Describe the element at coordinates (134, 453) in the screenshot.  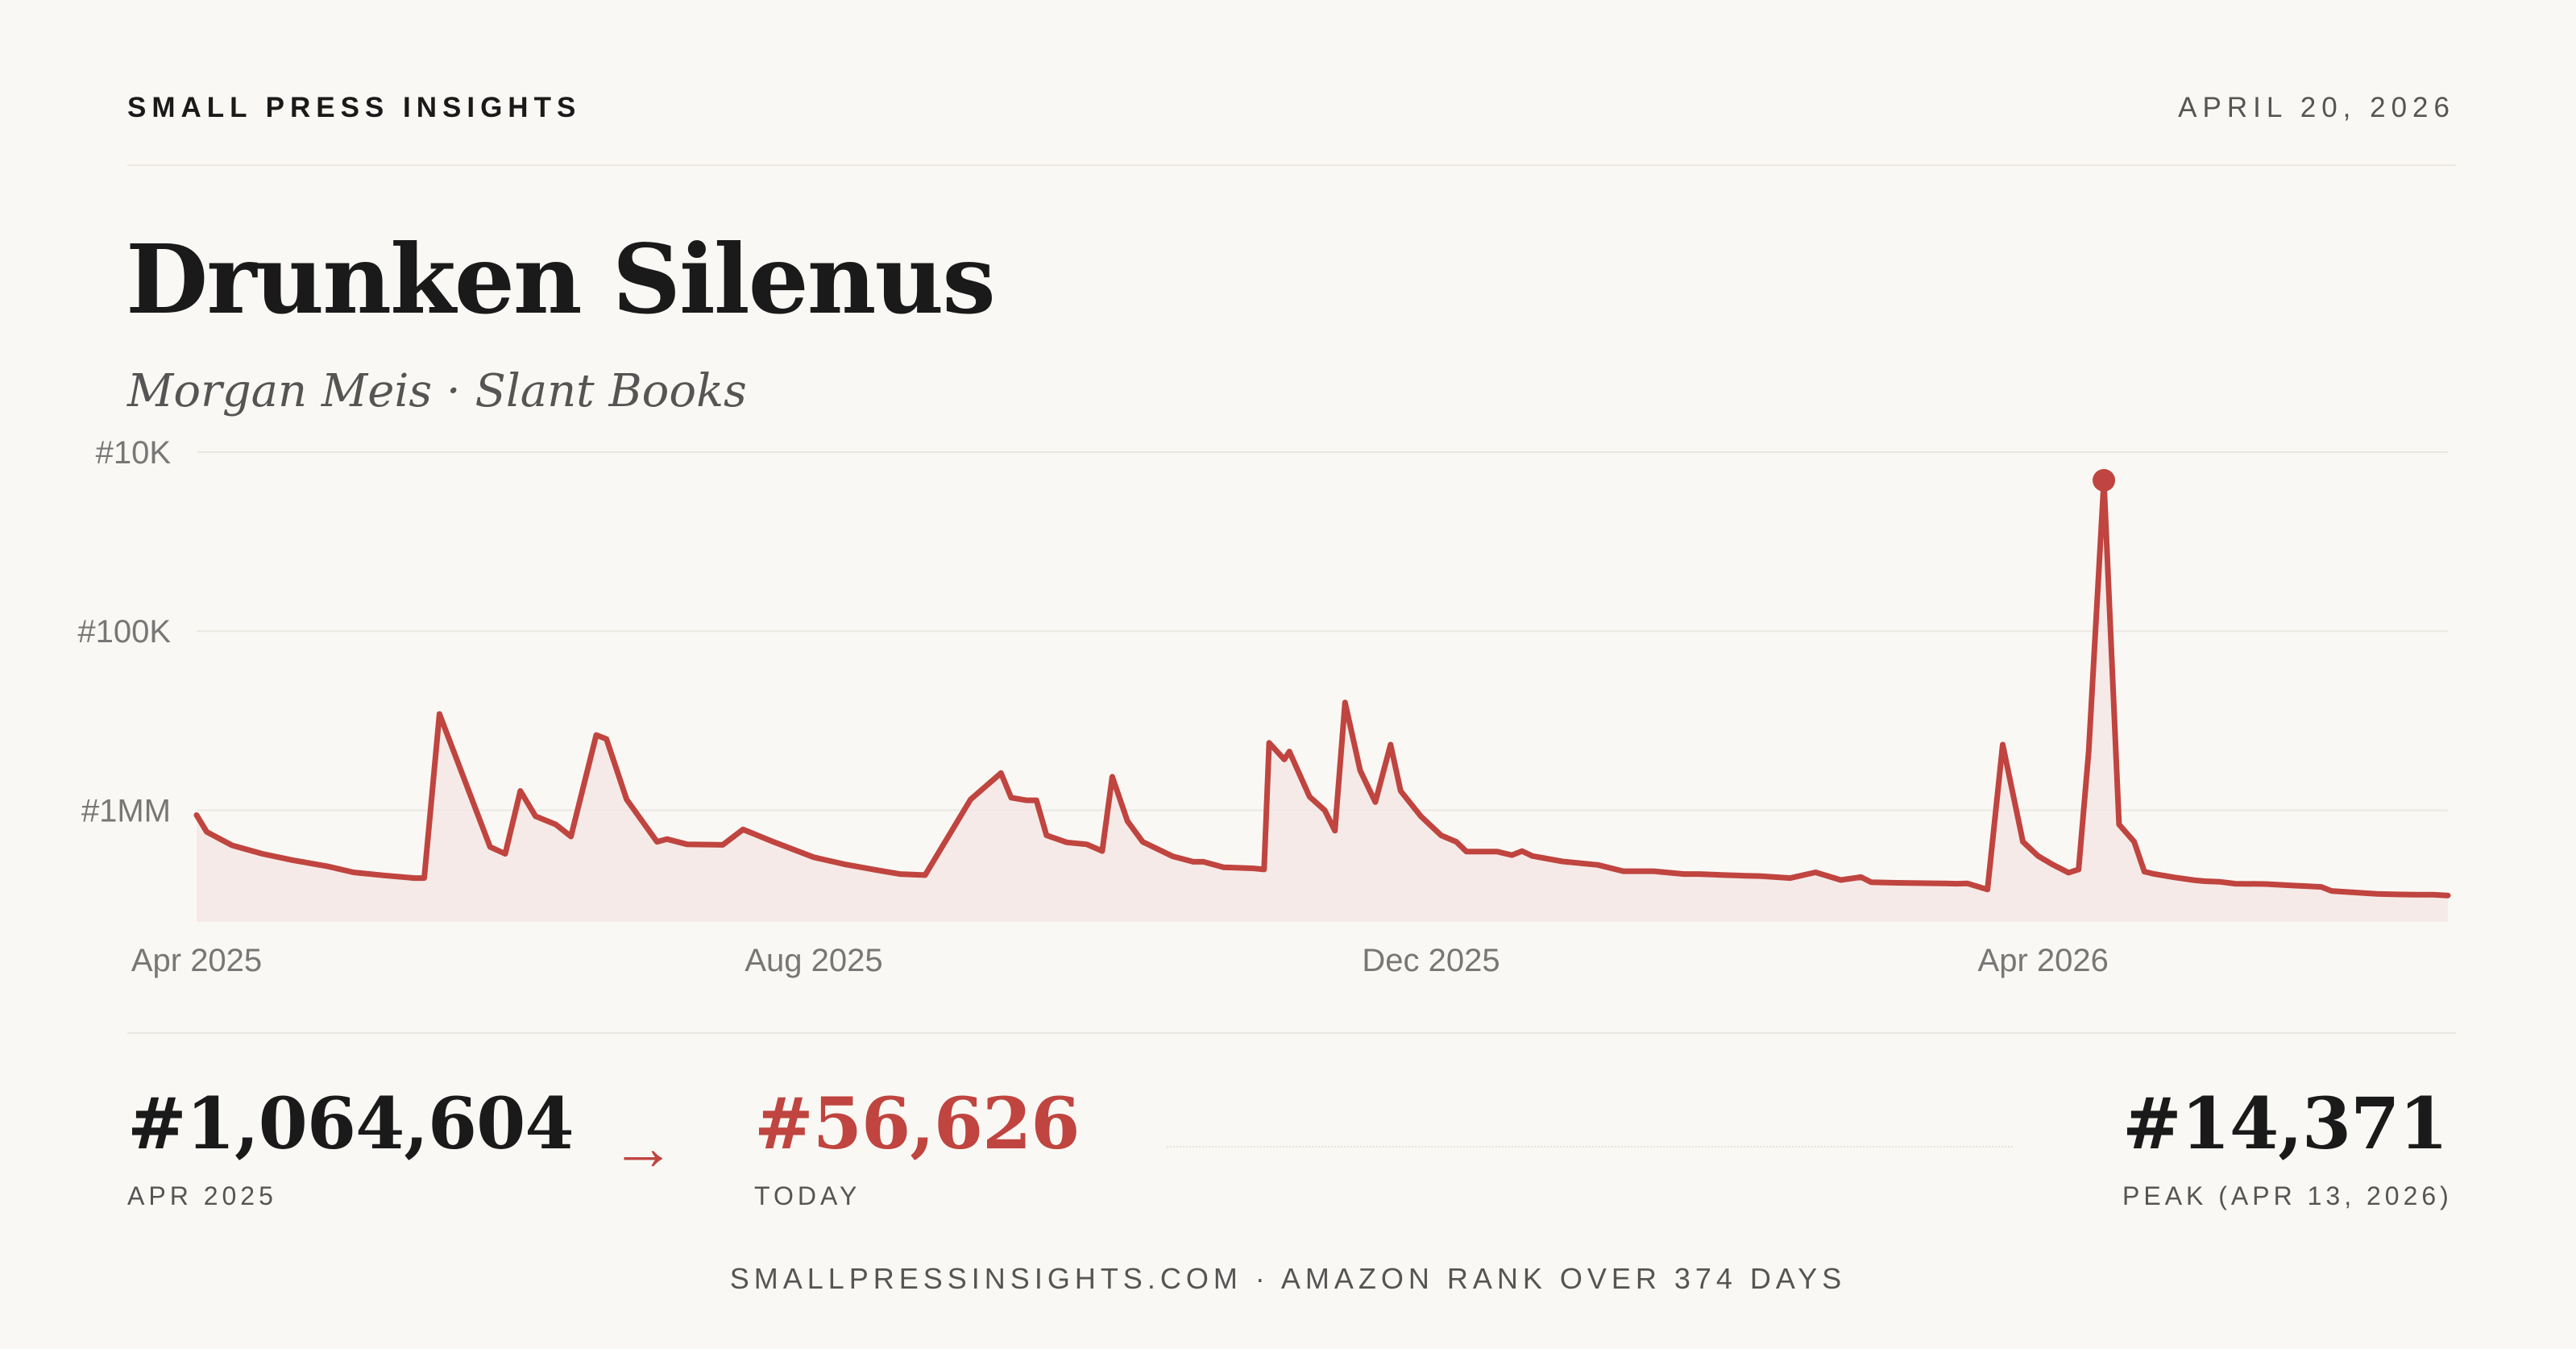
I see `y-tick-label: #10K` at that location.